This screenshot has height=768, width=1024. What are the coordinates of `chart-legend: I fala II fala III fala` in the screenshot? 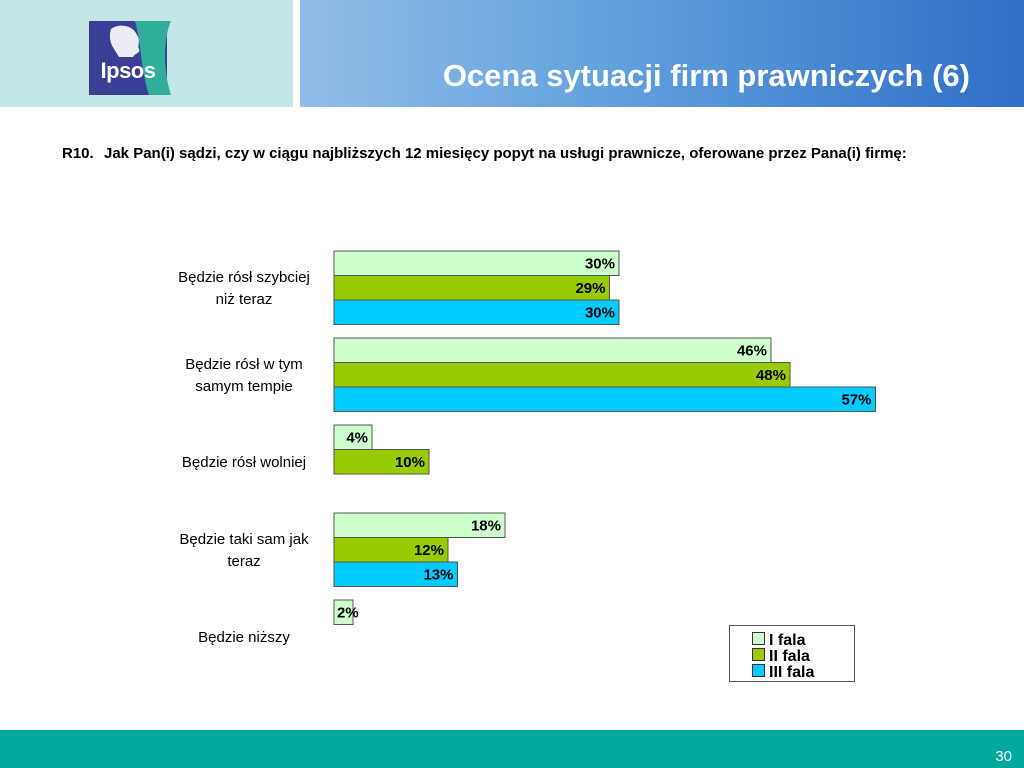 It's located at (792, 653).